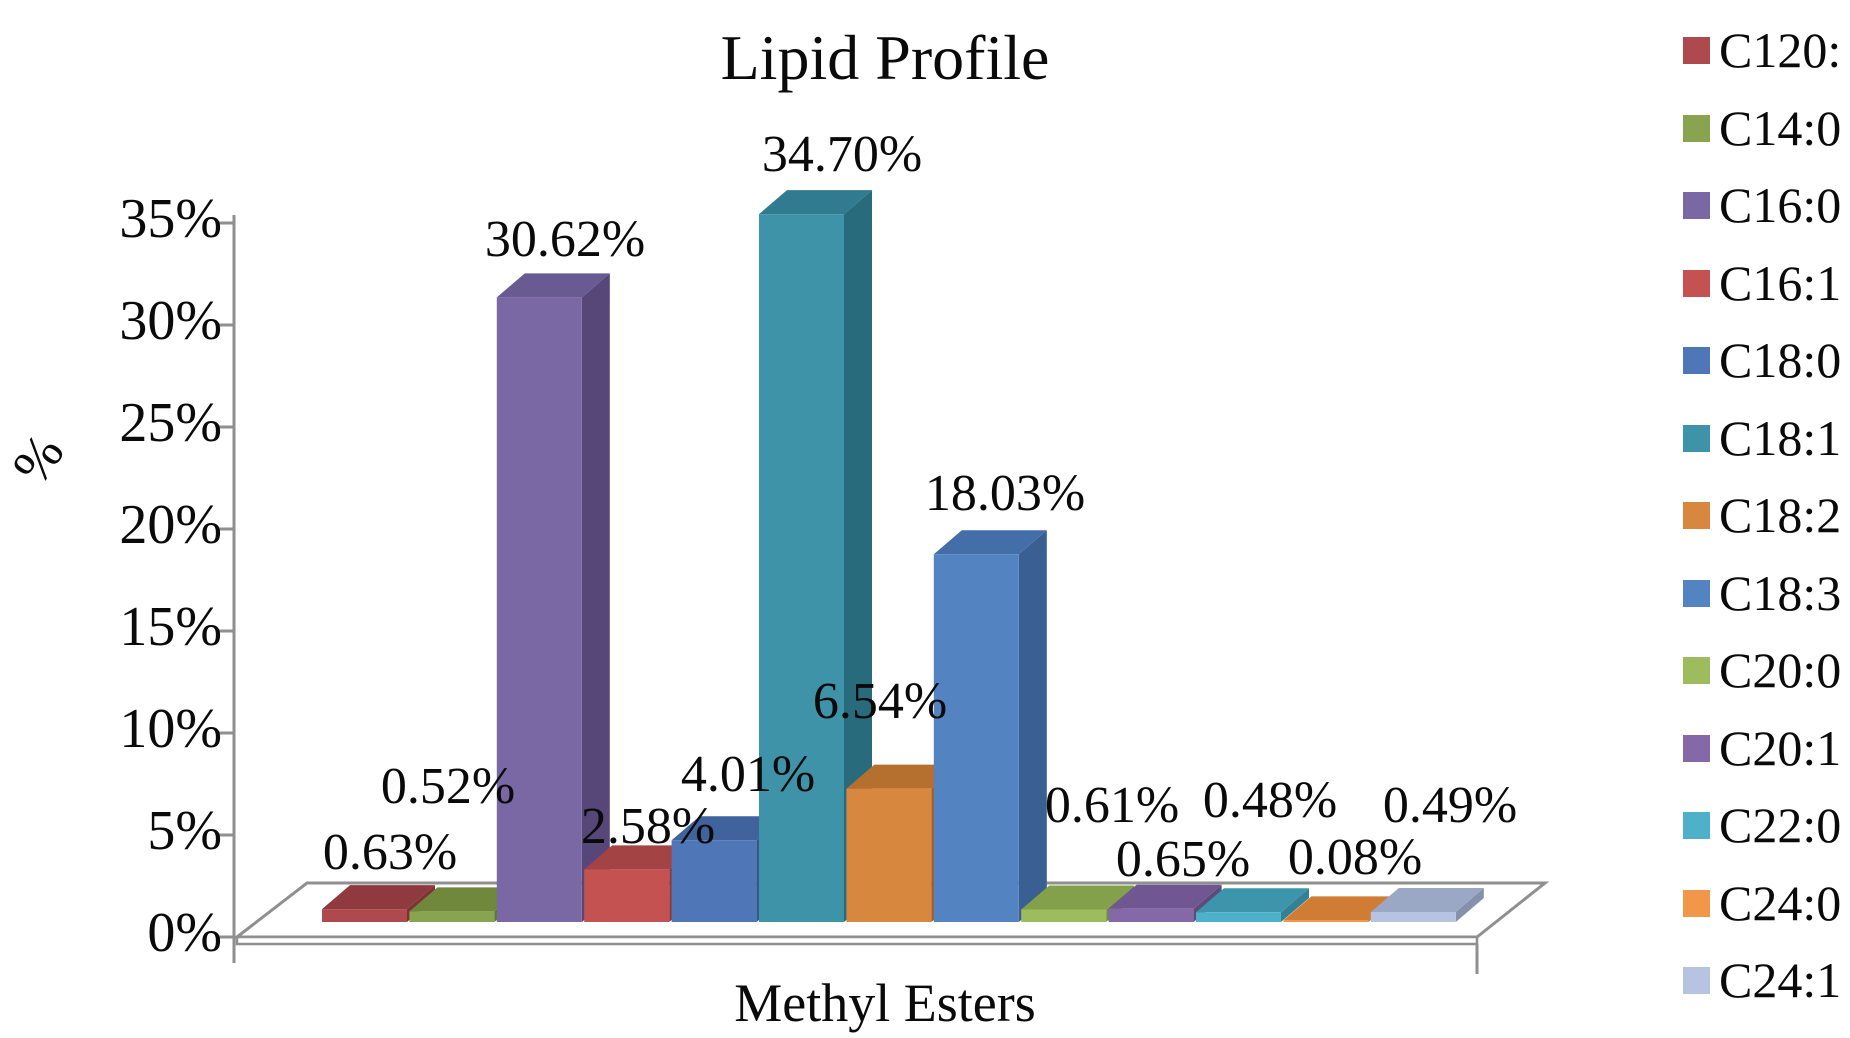 Image resolution: width=1850 pixels, height=1038 pixels. What do you see at coordinates (1780, 592) in the screenshot?
I see `legend-label: C18:3` at bounding box center [1780, 592].